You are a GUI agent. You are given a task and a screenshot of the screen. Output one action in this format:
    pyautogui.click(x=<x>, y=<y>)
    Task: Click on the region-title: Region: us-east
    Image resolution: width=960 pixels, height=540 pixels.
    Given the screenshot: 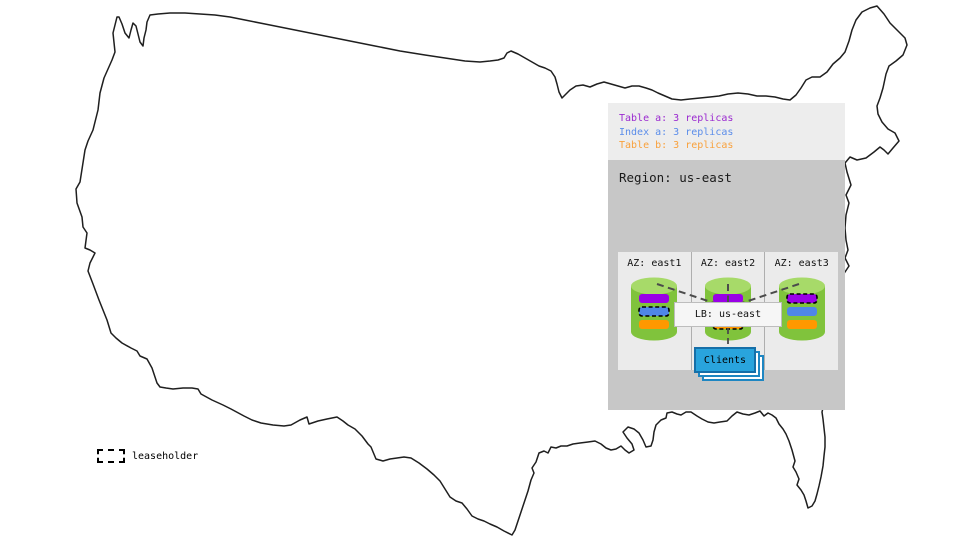 What is the action you would take?
    pyautogui.click(x=675, y=177)
    